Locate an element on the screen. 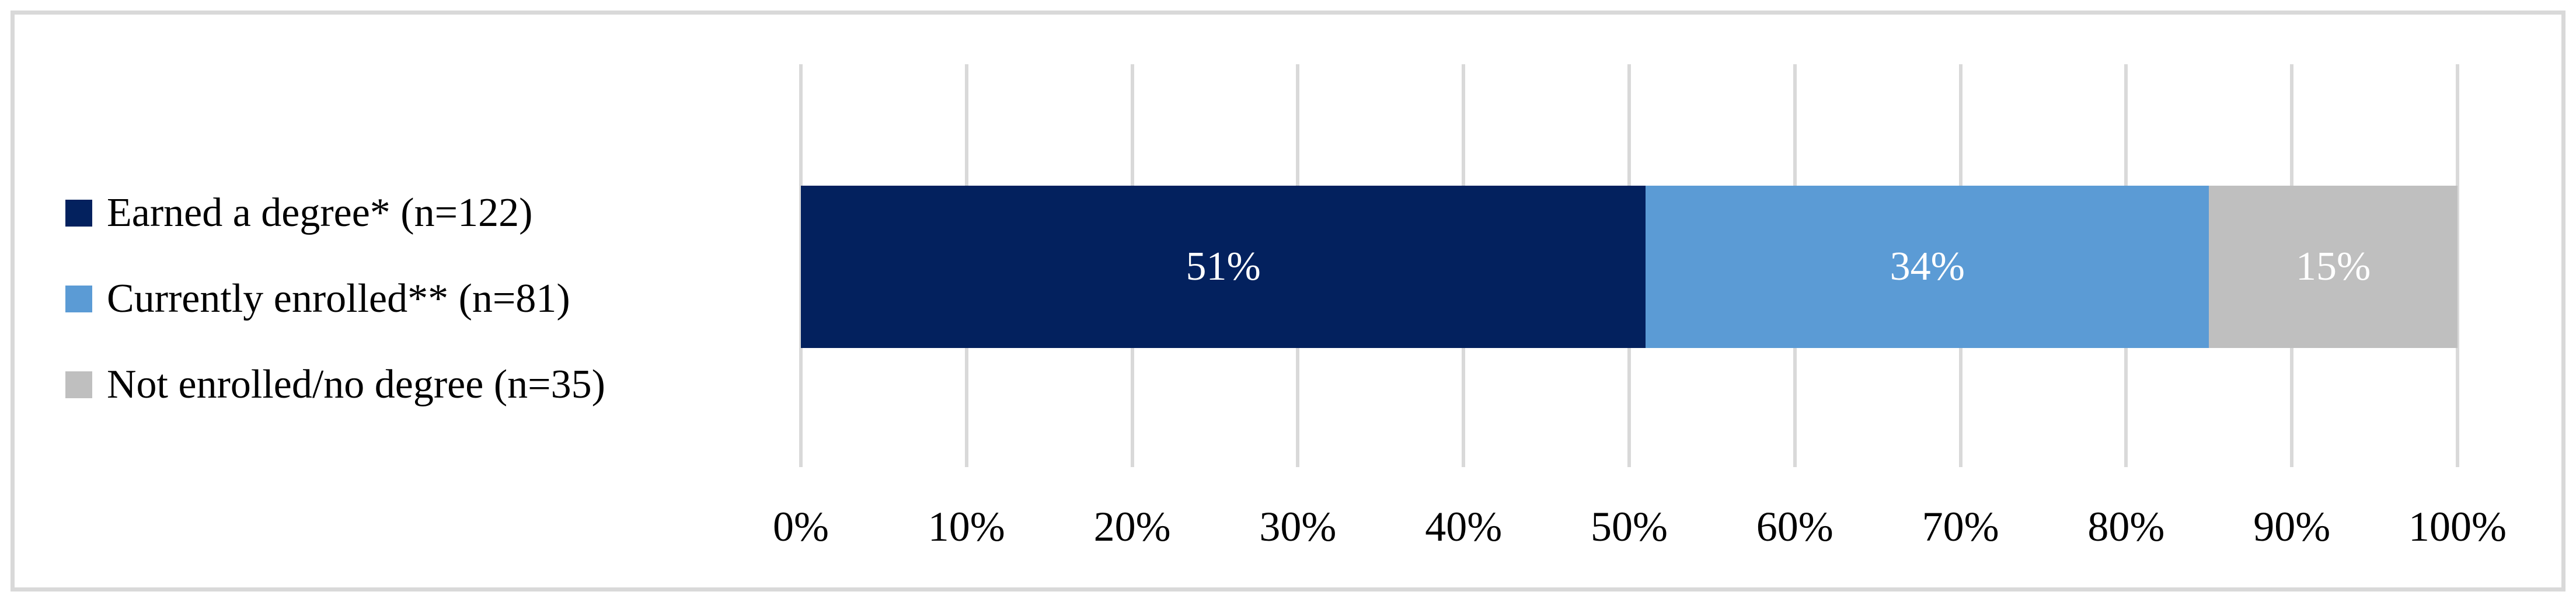  x-axis-tick-80: 80% is located at coordinates (2126, 526).